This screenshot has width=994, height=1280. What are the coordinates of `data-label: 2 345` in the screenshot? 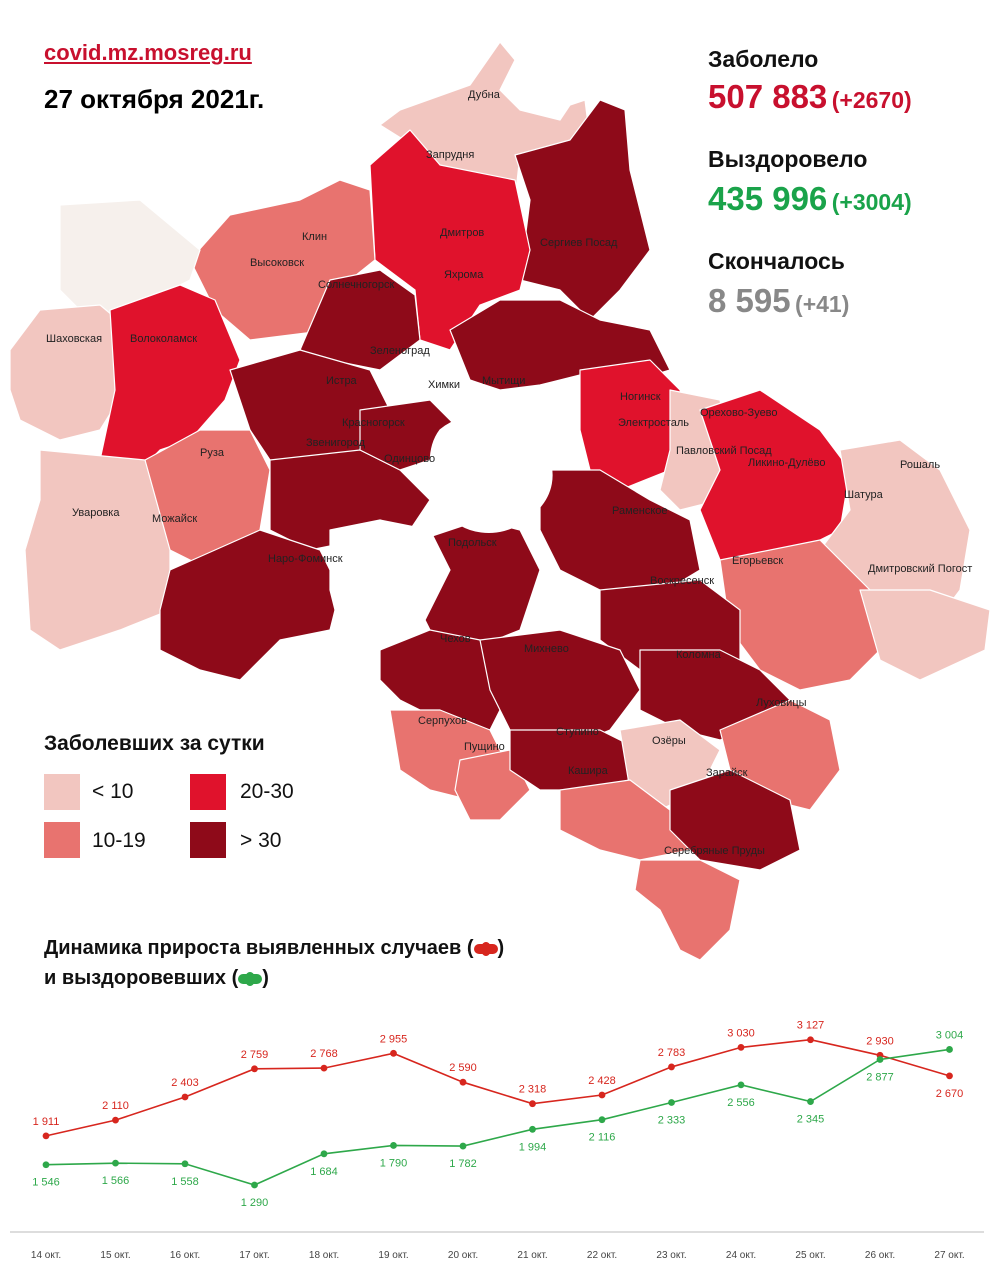 It's located at (811, 1120).